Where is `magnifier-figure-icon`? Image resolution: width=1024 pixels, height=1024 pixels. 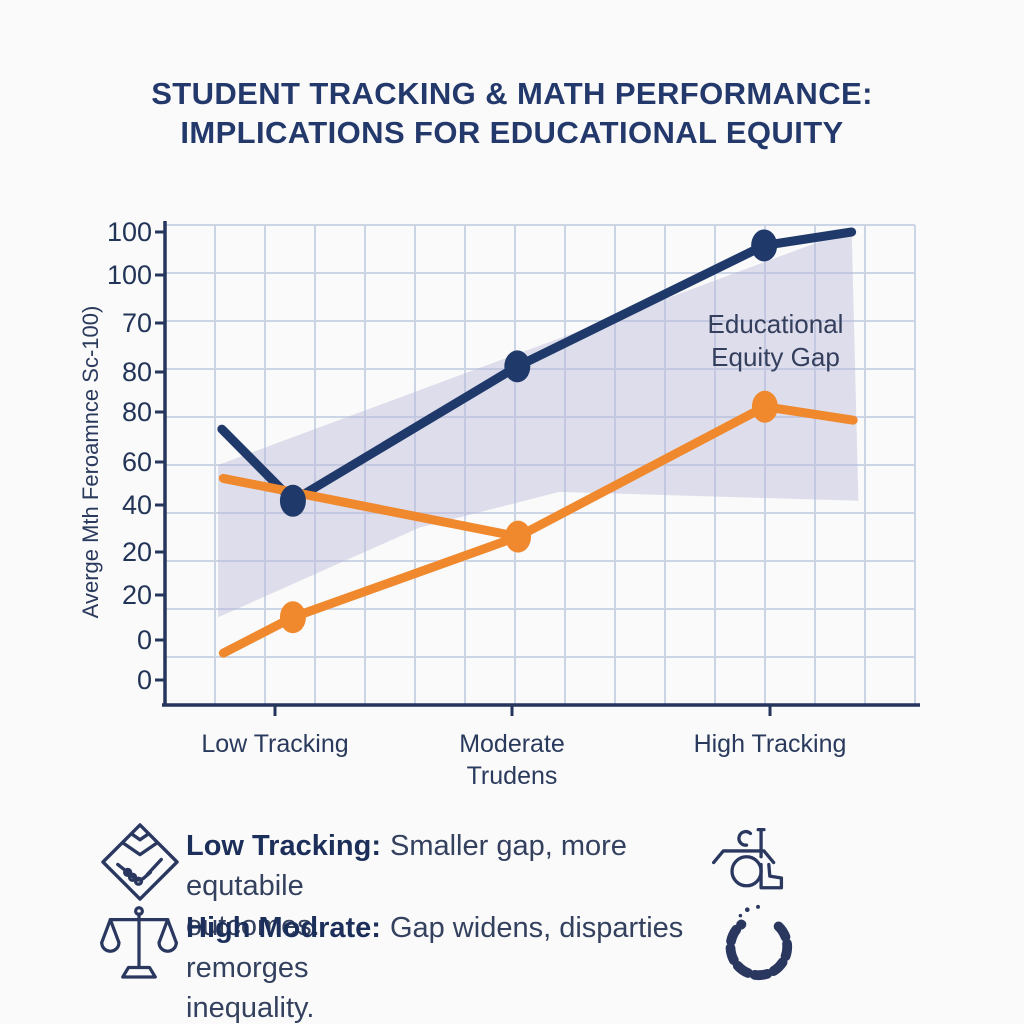
magnifier-figure-icon is located at coordinates (747, 858).